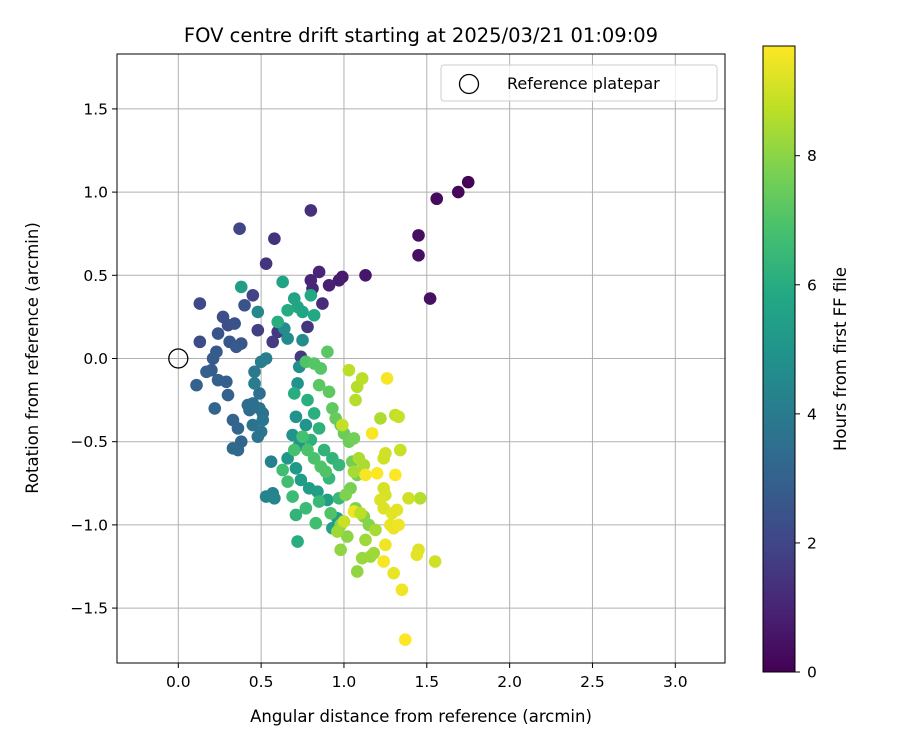 Image resolution: width=900 pixels, height=750 pixels. Describe the element at coordinates (806, 414) in the screenshot. I see `colorbar-ticks: 0 2 4 6 8` at that location.